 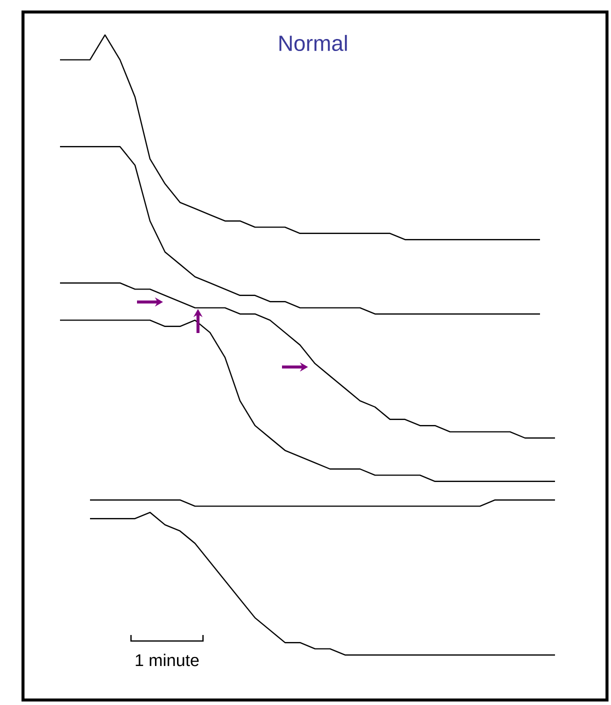 What do you see at coordinates (167, 660) in the screenshot?
I see `annotation: 1 minute` at bounding box center [167, 660].